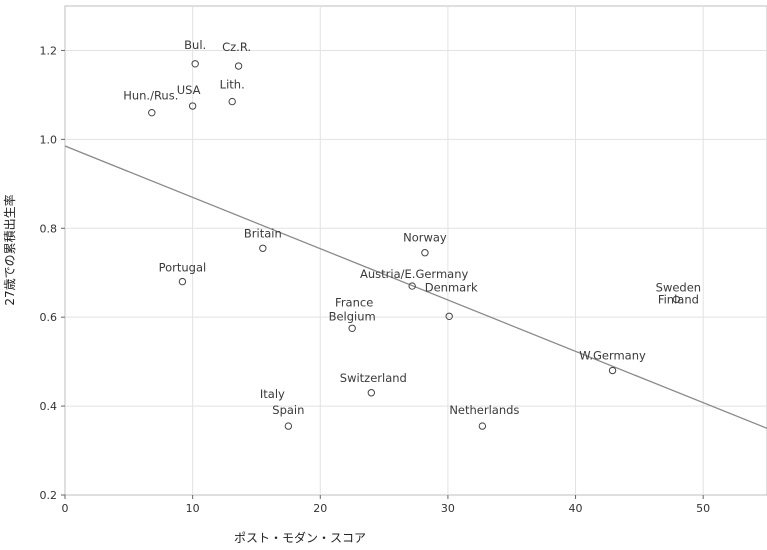 This screenshot has height=550, width=767. Describe the element at coordinates (576, 508) in the screenshot. I see `x-tick-label: 40` at that location.